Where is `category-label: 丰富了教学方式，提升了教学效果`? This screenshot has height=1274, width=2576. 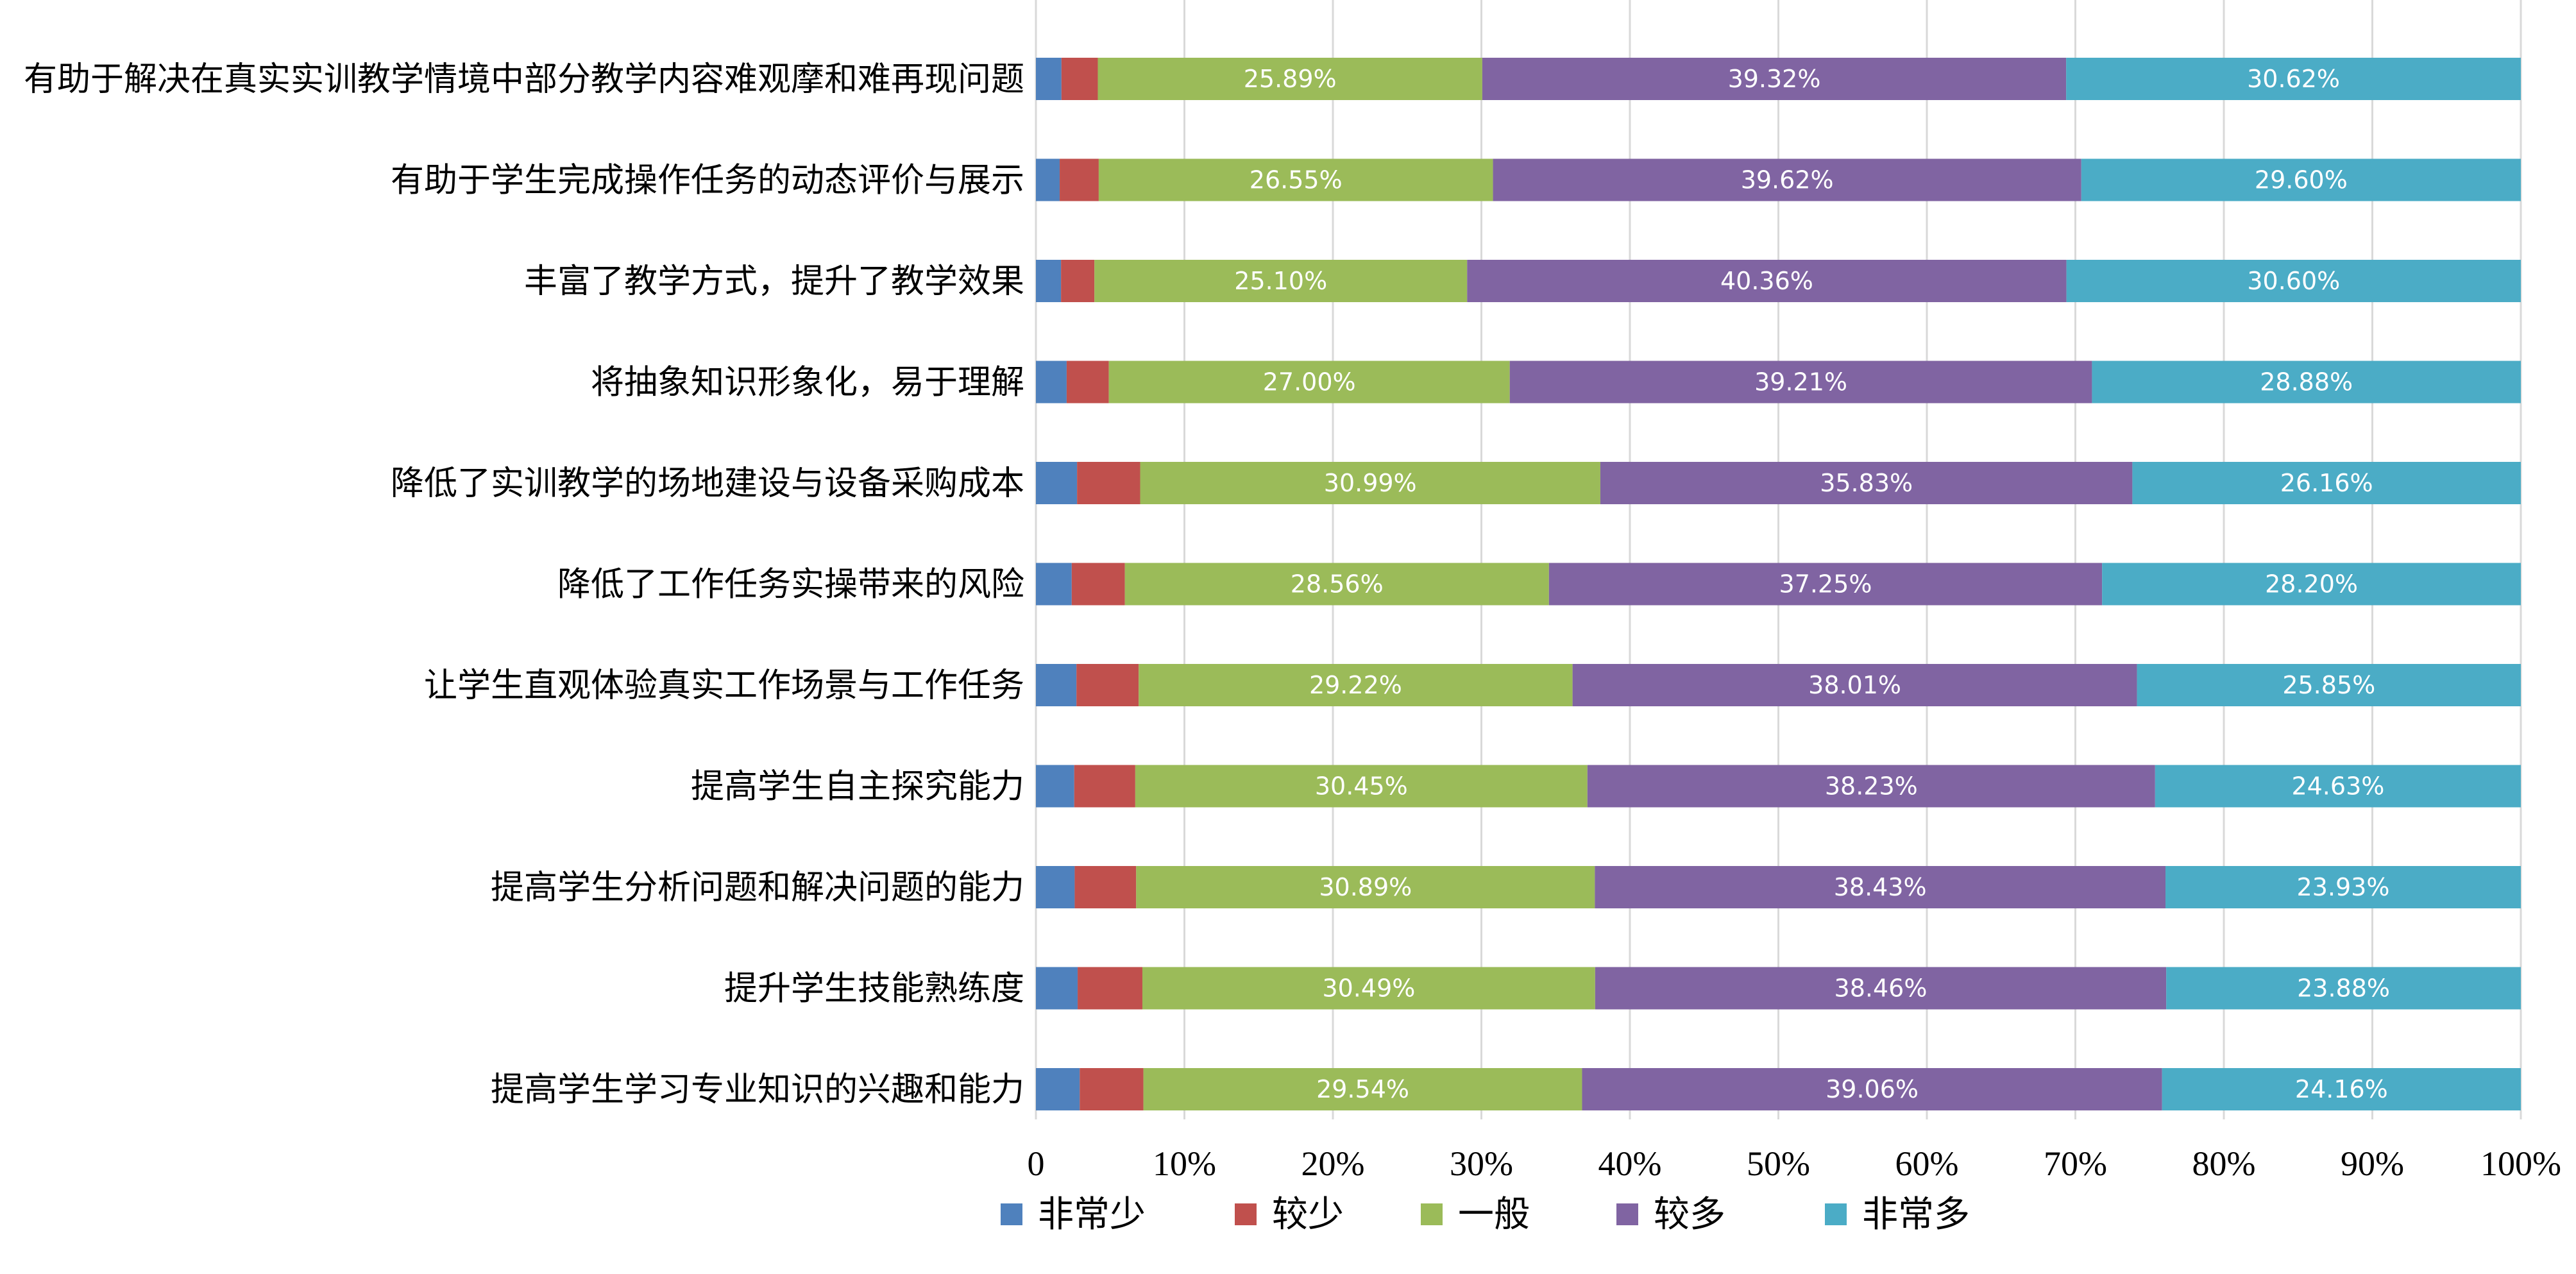 category-label: 丰富了教学方式，提升了教学效果 is located at coordinates (774, 281).